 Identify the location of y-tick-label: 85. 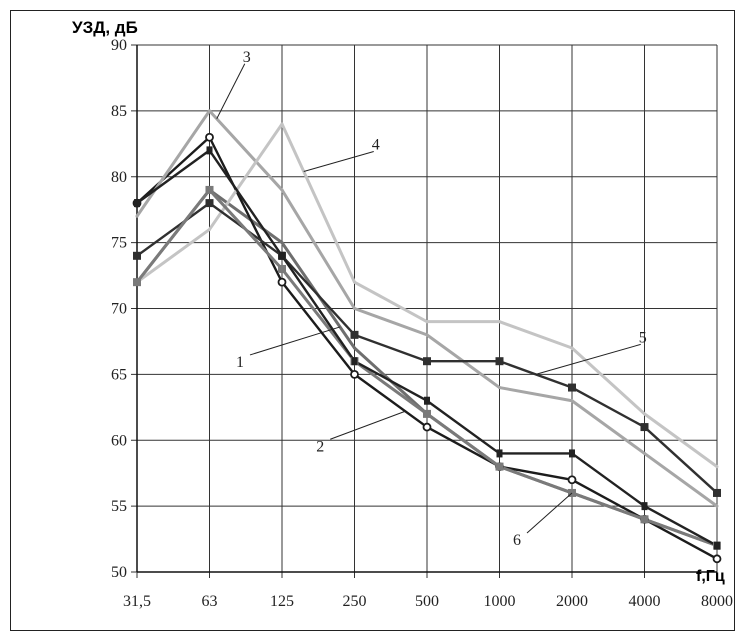
(119, 111).